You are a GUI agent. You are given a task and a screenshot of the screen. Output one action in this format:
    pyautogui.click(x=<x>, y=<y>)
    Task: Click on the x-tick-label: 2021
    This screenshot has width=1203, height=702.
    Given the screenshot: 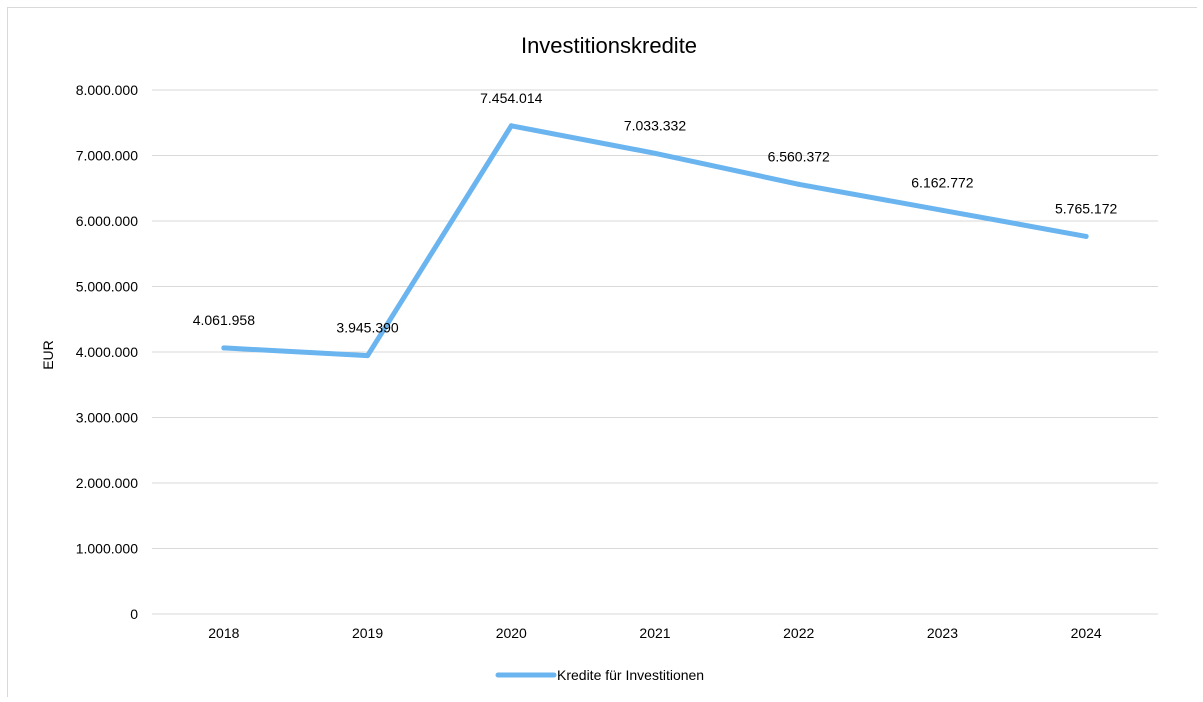 What is the action you would take?
    pyautogui.click(x=654, y=633)
    